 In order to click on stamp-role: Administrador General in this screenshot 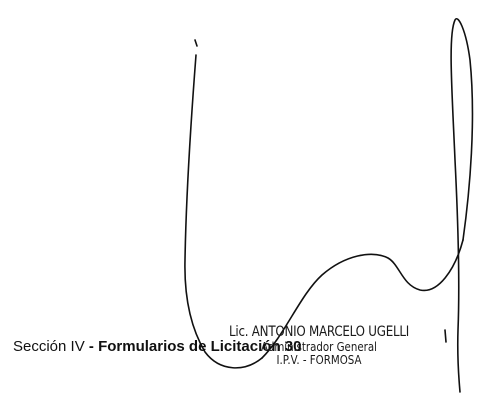, I will do `click(319, 347)`.